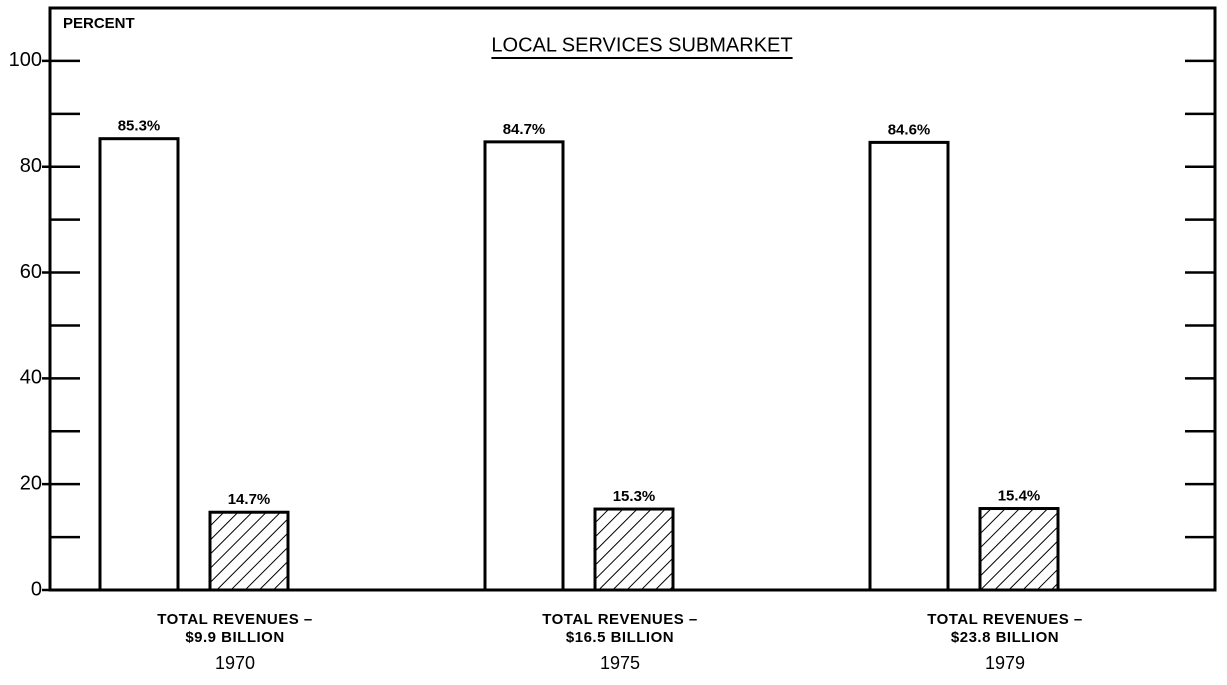 The height and width of the screenshot is (685, 1227). I want to click on category-note: $16.5 BILLION, so click(620, 637).